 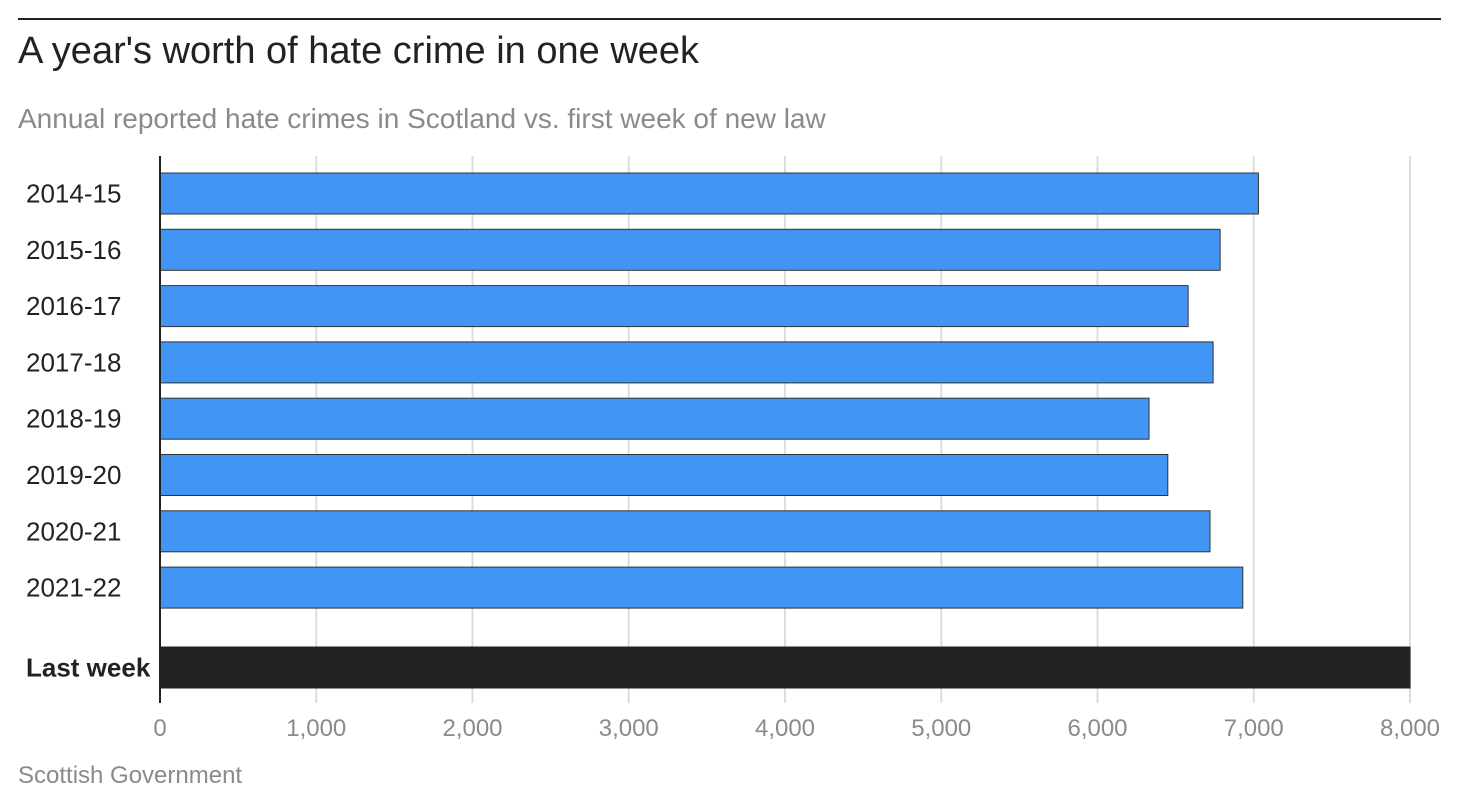 I want to click on category-label: 2018-19, so click(x=73, y=419).